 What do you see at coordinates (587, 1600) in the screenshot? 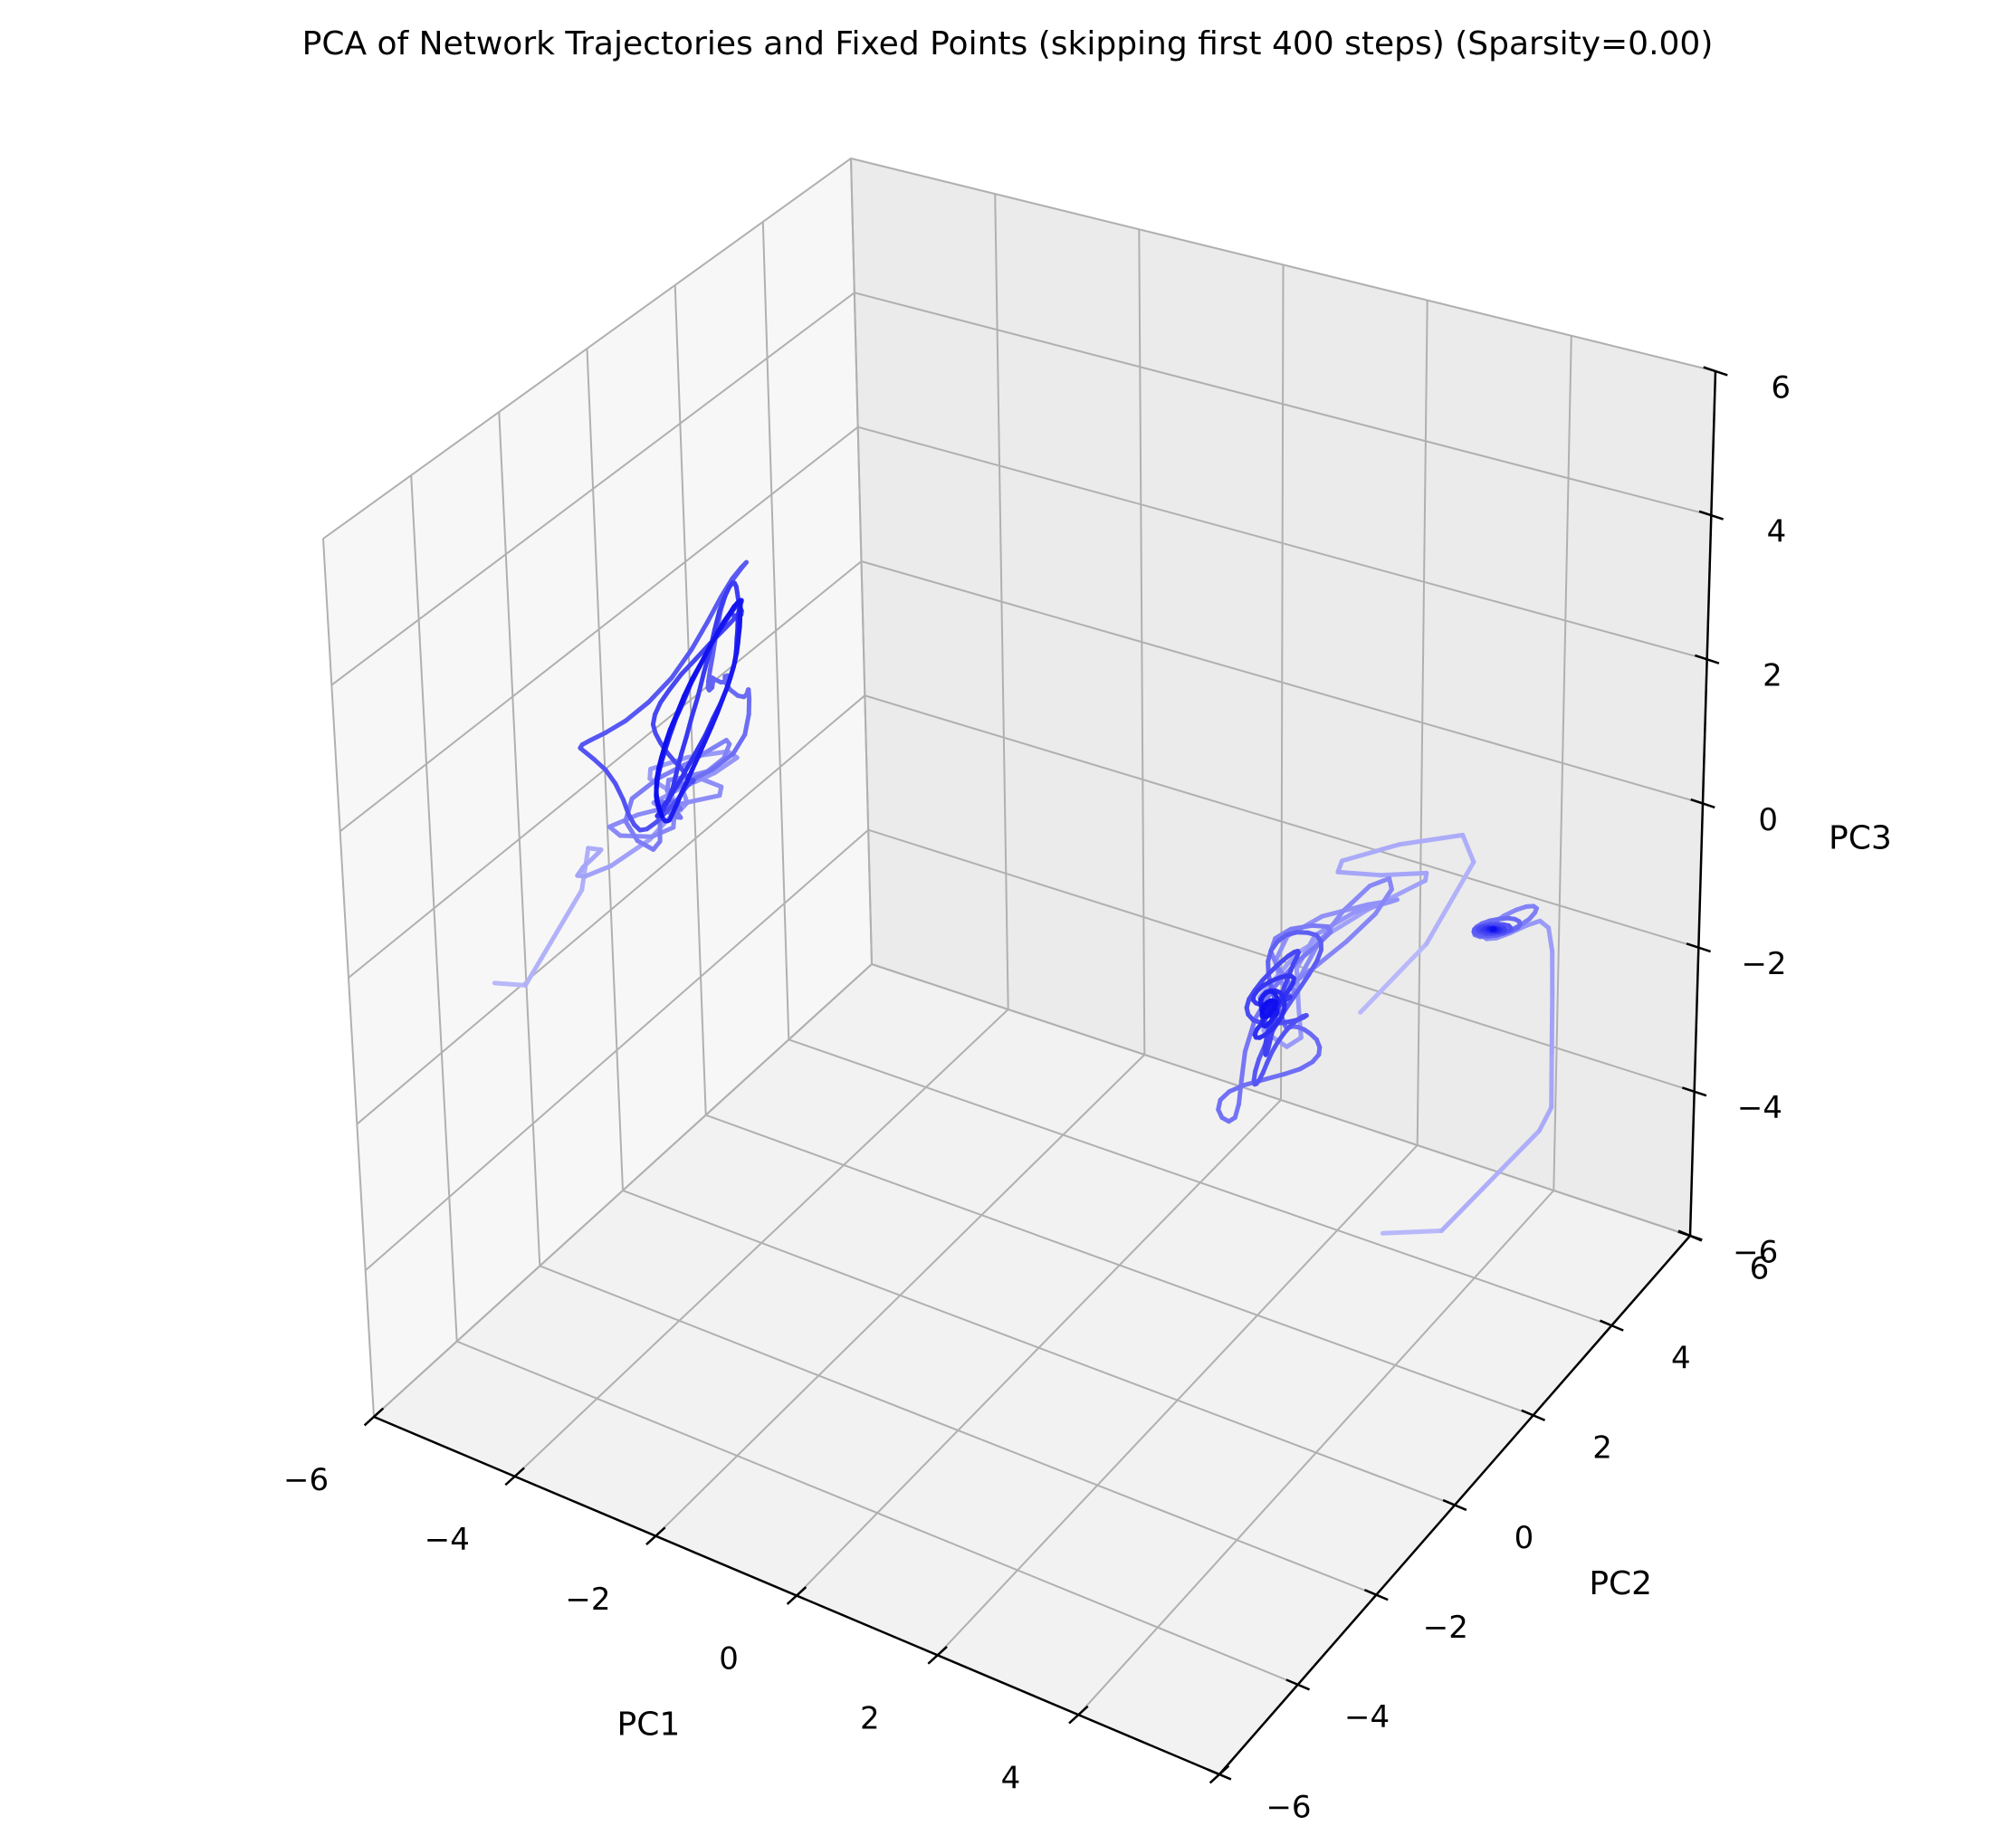
I see `x-tick-label: −2` at bounding box center [587, 1600].